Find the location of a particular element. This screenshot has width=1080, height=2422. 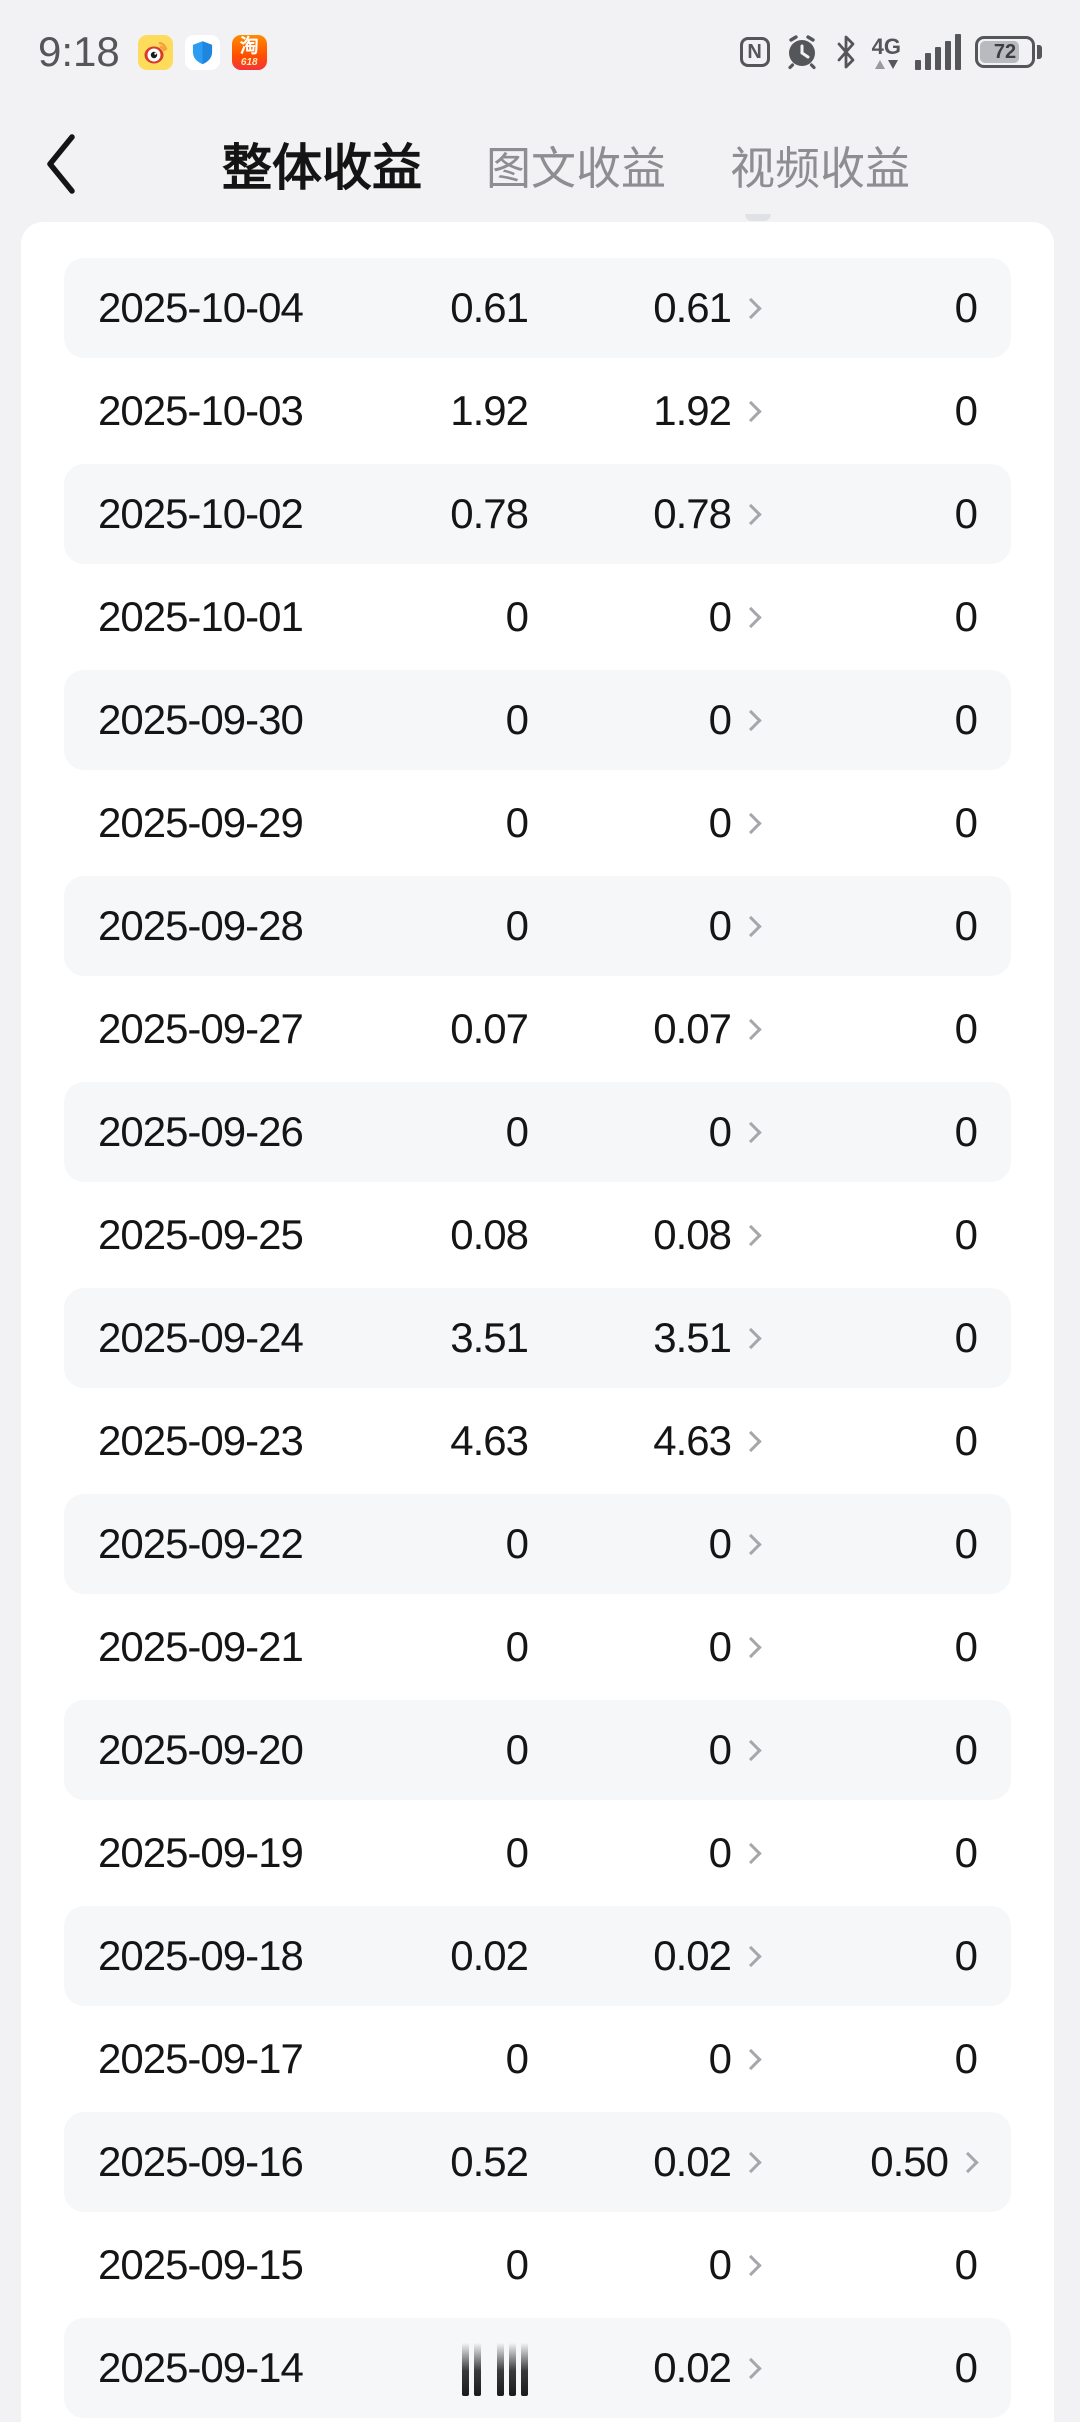

status-bar-right: N 4G is located at coordinates (884, 52).